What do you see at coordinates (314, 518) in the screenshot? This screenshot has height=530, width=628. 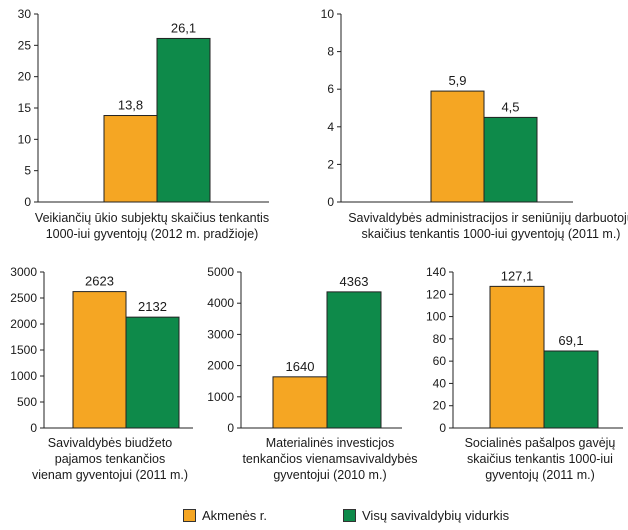 I see `legend: Akmenės r. Visų savivaldybių vidurkis` at bounding box center [314, 518].